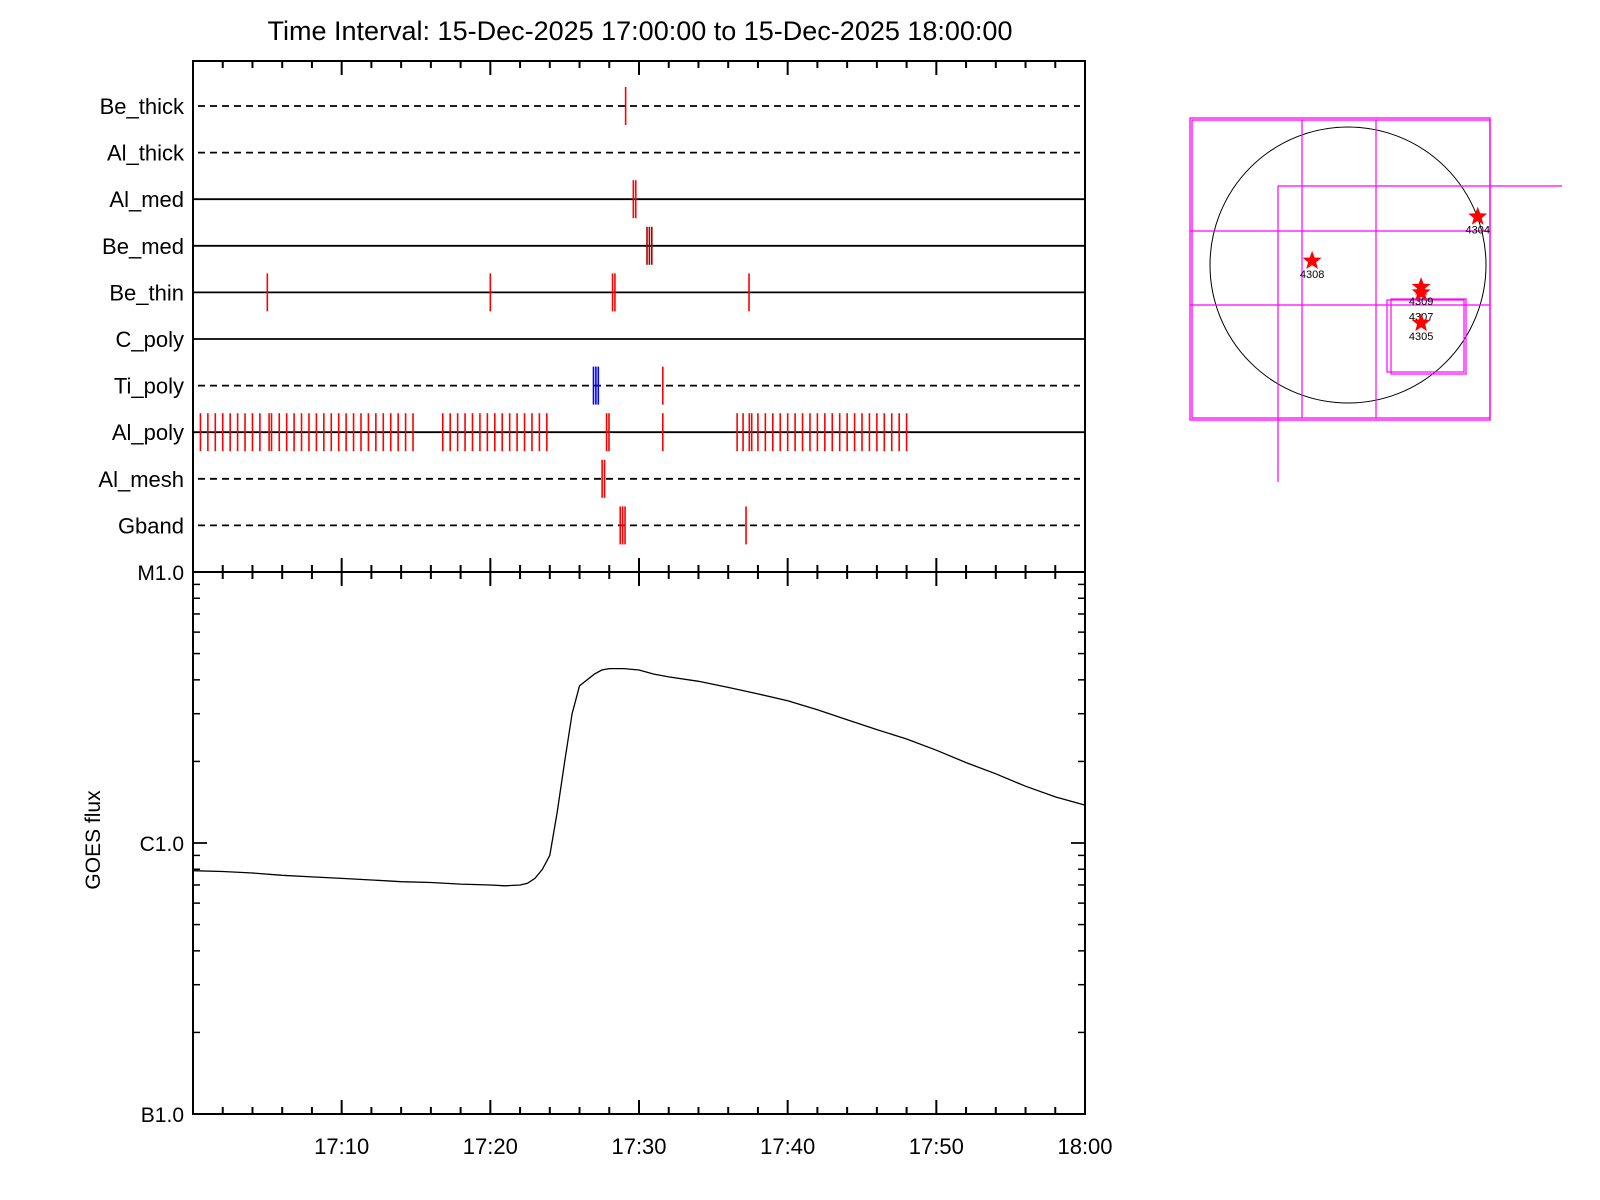 The height and width of the screenshot is (1200, 1600). Describe the element at coordinates (1421, 337) in the screenshot. I see `region-label: 4305` at that location.